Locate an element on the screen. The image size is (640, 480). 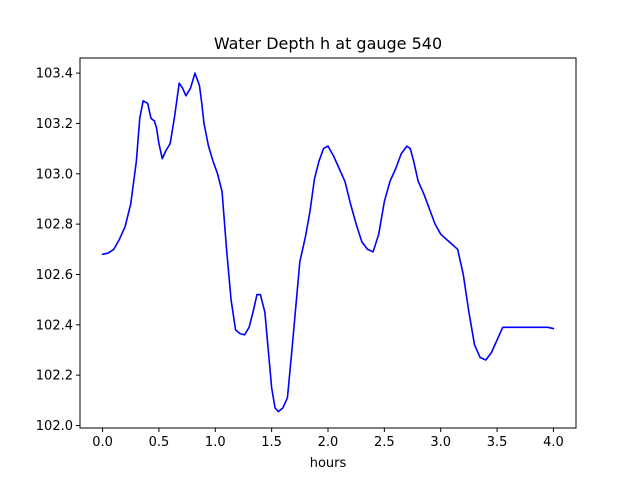
y-tick-label: 102.8 is located at coordinates (54, 225).